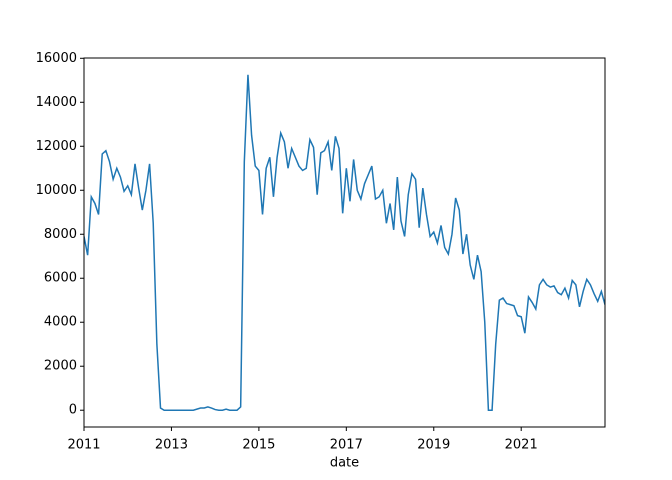  Describe the element at coordinates (56, 102) in the screenshot. I see `y-tick-label: 14000` at that location.